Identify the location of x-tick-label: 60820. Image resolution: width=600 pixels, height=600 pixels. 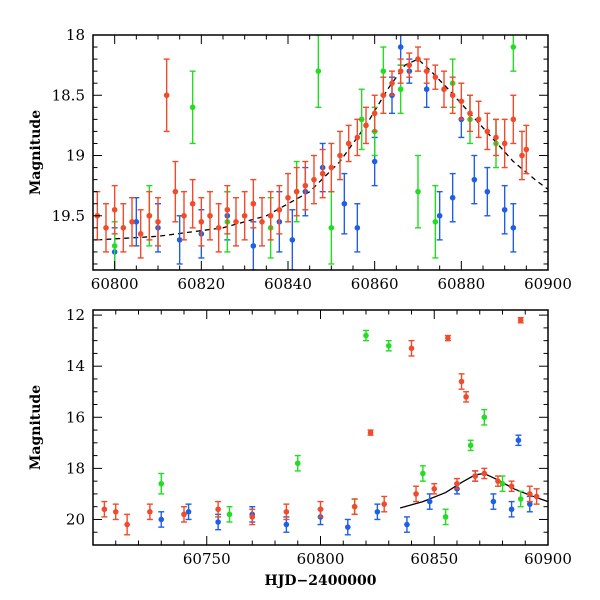
(201, 284).